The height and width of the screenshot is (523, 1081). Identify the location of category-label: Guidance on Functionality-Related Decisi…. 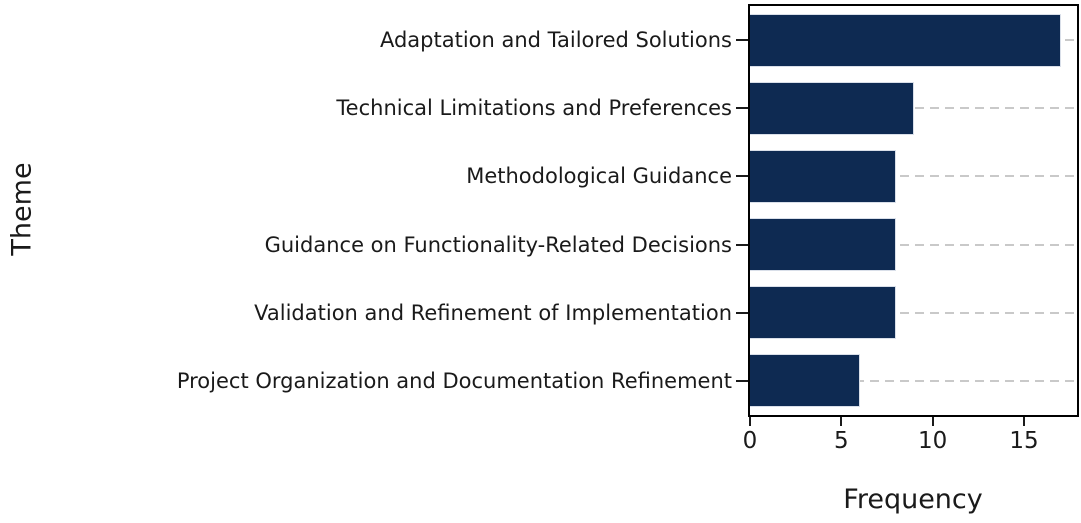
(498, 244).